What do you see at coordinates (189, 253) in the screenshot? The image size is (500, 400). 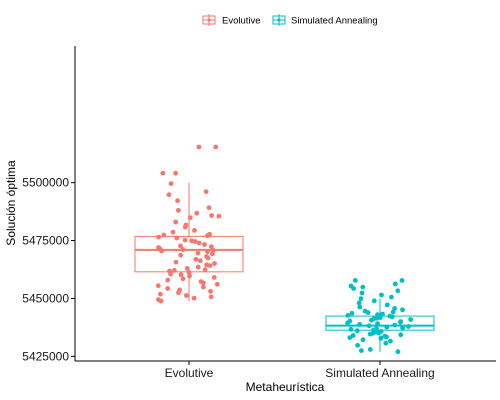 I see `box` at bounding box center [189, 253].